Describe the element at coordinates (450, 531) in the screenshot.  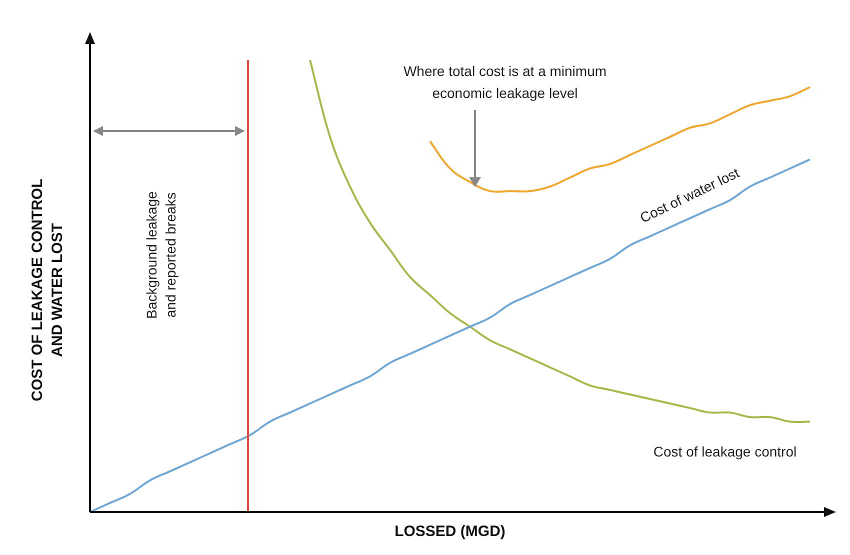
I see `x-axis-title: LOSSED (MGD)` at that location.